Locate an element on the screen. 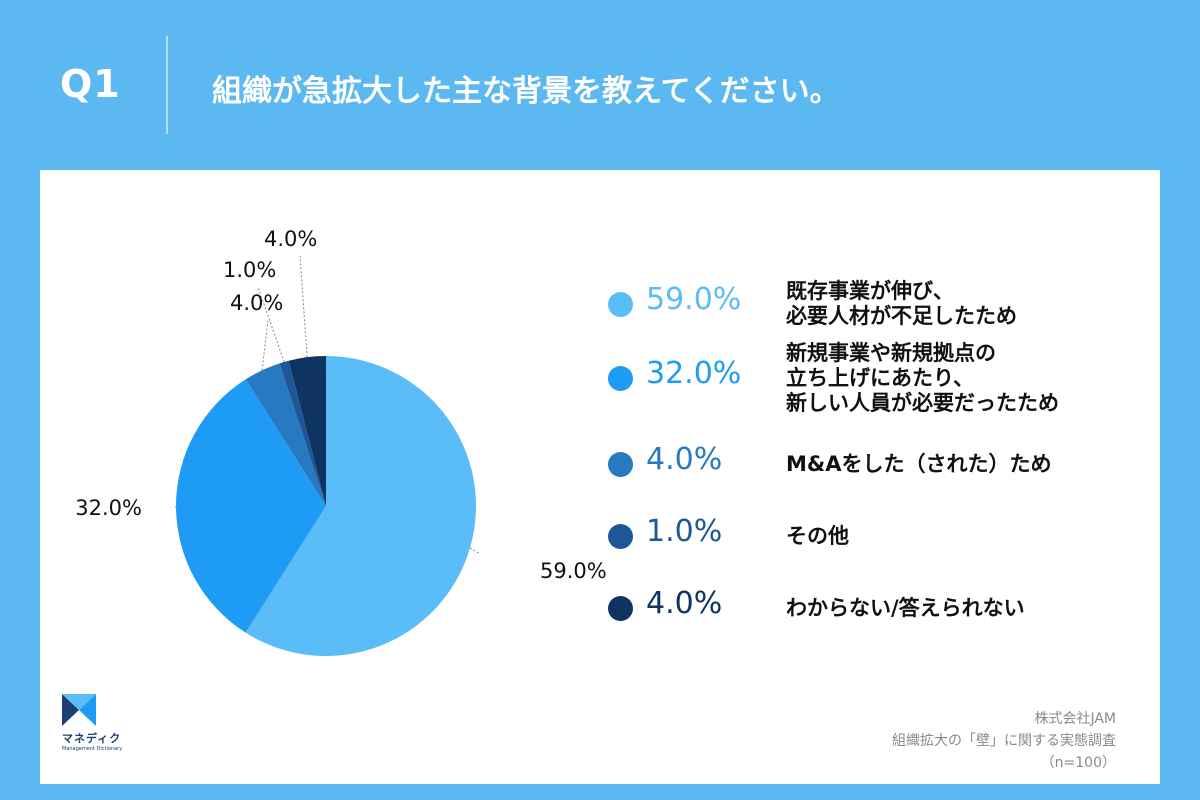 The height and width of the screenshot is (800, 1200). legend-percent: 1.0% is located at coordinates (684, 531).